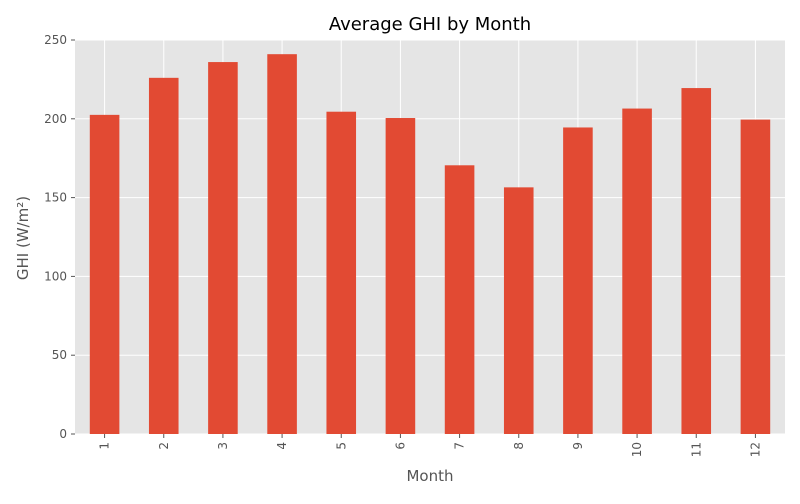 This screenshot has height=504, width=800. What do you see at coordinates (430, 24) in the screenshot?
I see `chart-title: Average GHI by Month` at bounding box center [430, 24].